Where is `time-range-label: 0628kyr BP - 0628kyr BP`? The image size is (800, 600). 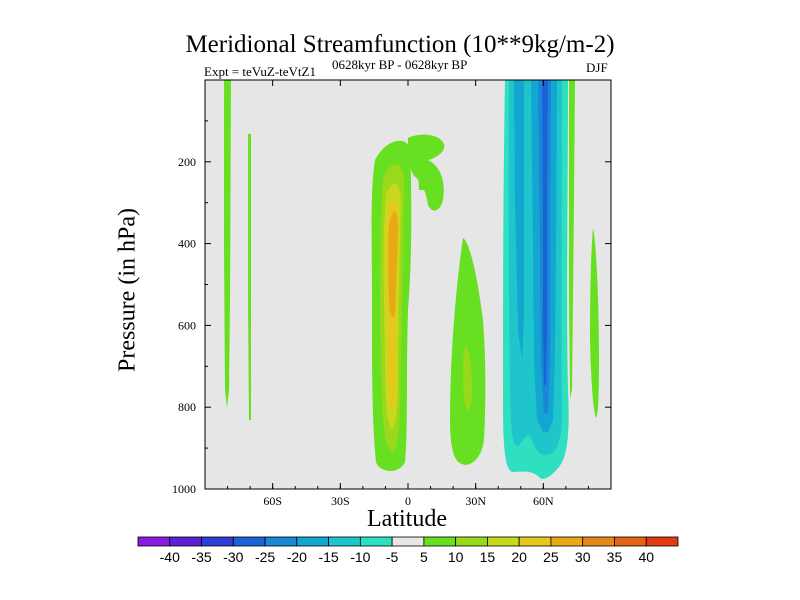 time-range-label: 0628kyr BP - 0628kyr BP is located at coordinates (400, 64).